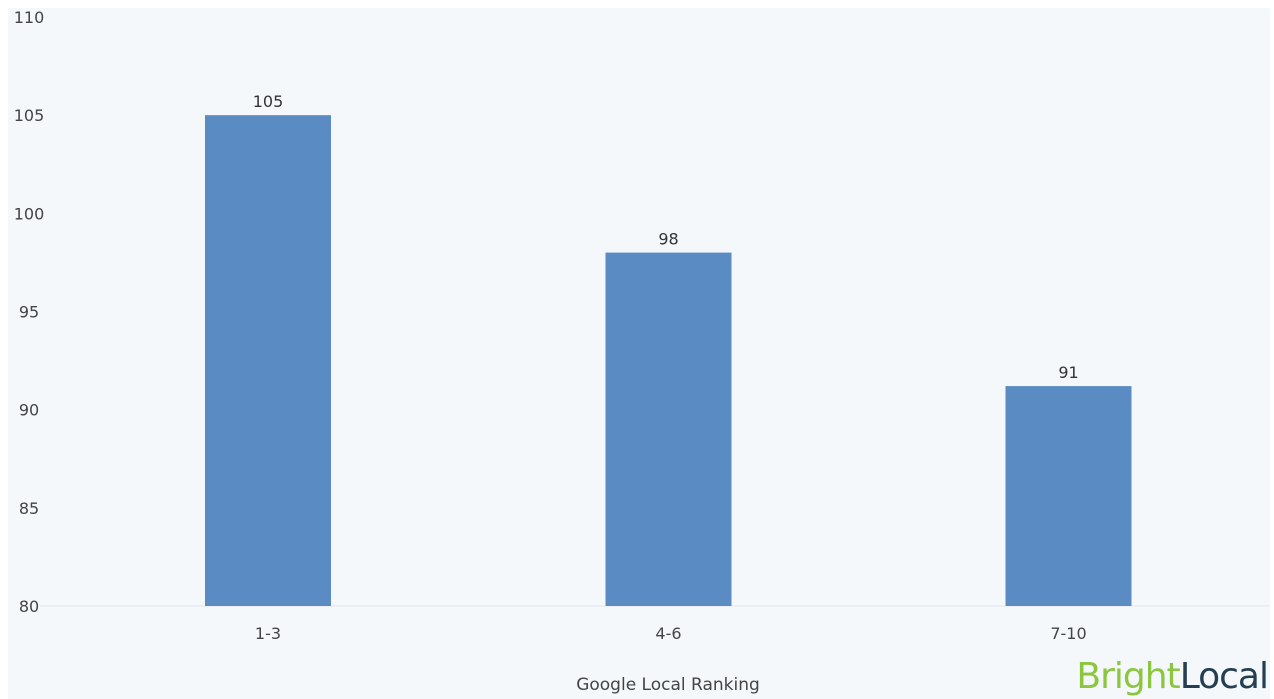 This screenshot has height=699, width=1274. I want to click on y-tick-label: 95, so click(29, 312).